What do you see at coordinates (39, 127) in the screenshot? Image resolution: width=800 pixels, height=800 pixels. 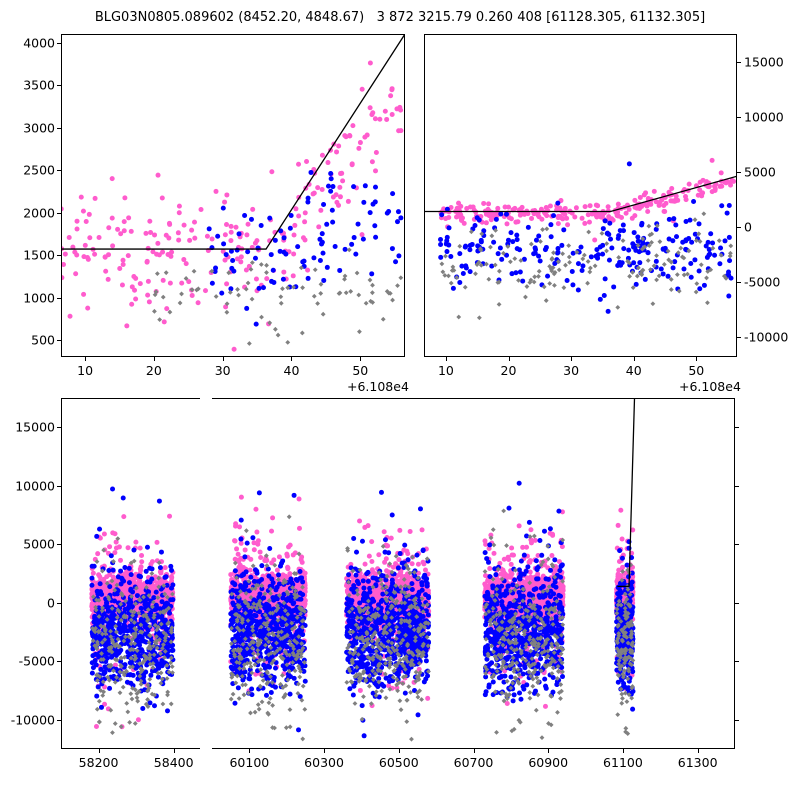 I see `y-tick-label: 3000` at bounding box center [39, 127].